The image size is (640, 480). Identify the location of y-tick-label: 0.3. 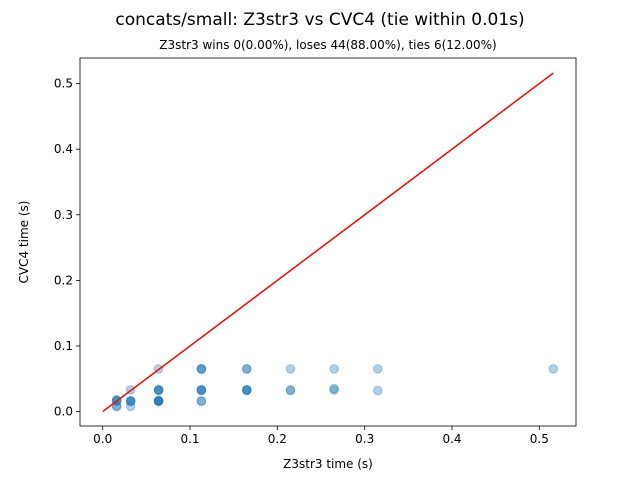
(63, 215).